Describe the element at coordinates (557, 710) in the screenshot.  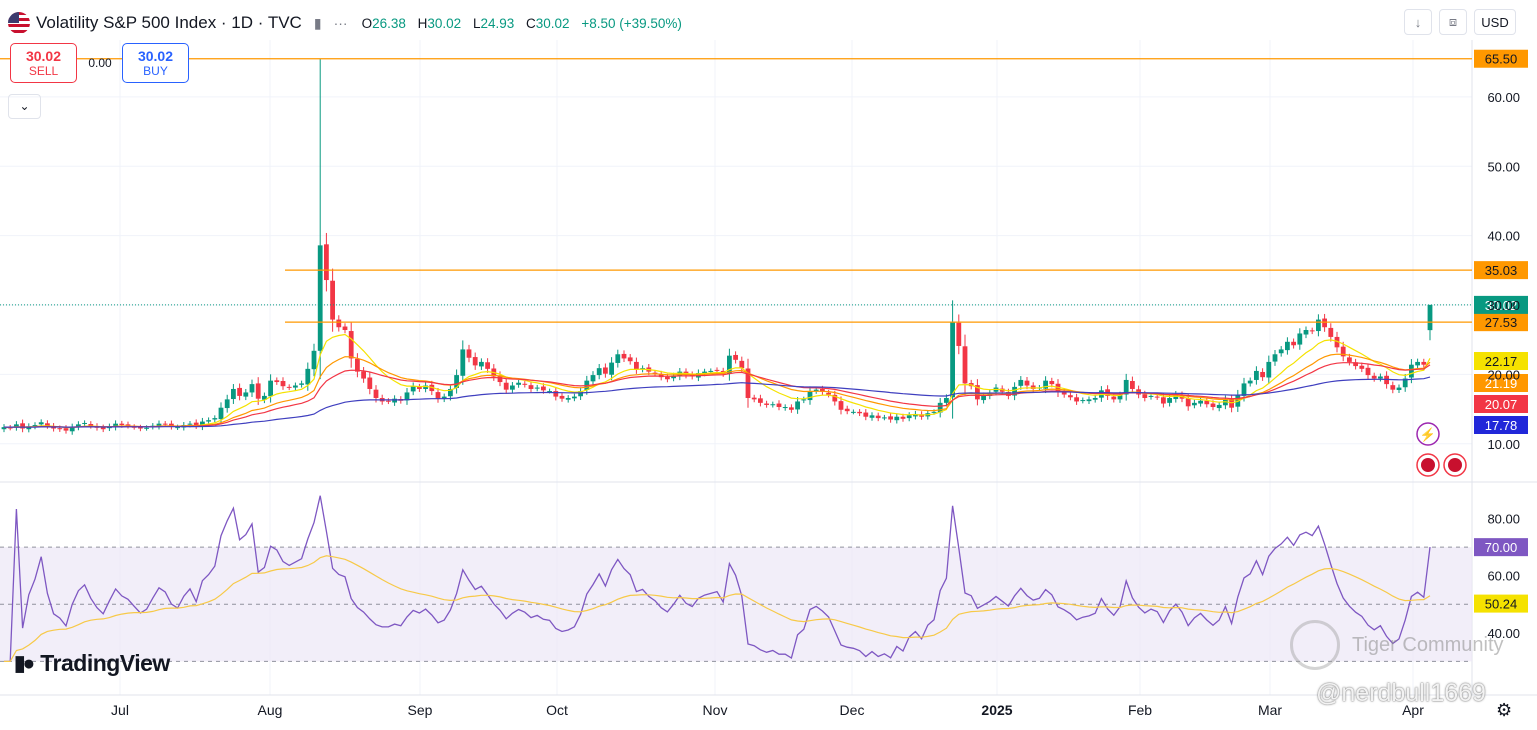
I see `time-tick-label: Oct` at that location.